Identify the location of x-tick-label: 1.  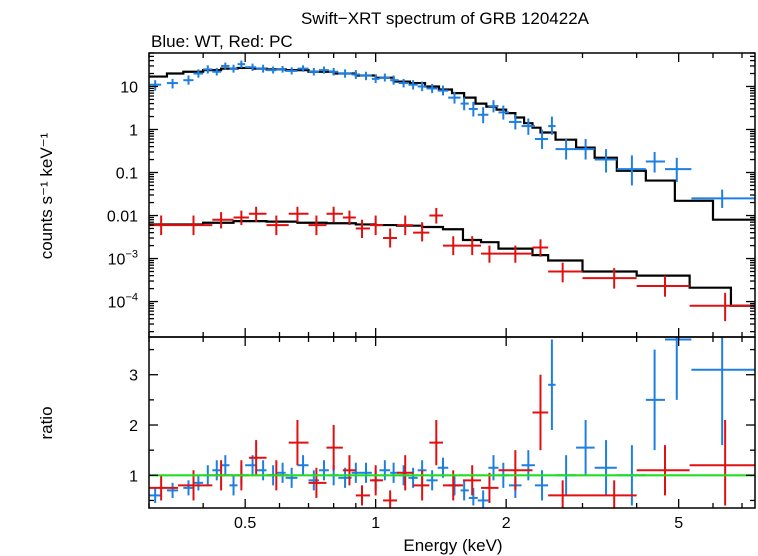
(375, 523).